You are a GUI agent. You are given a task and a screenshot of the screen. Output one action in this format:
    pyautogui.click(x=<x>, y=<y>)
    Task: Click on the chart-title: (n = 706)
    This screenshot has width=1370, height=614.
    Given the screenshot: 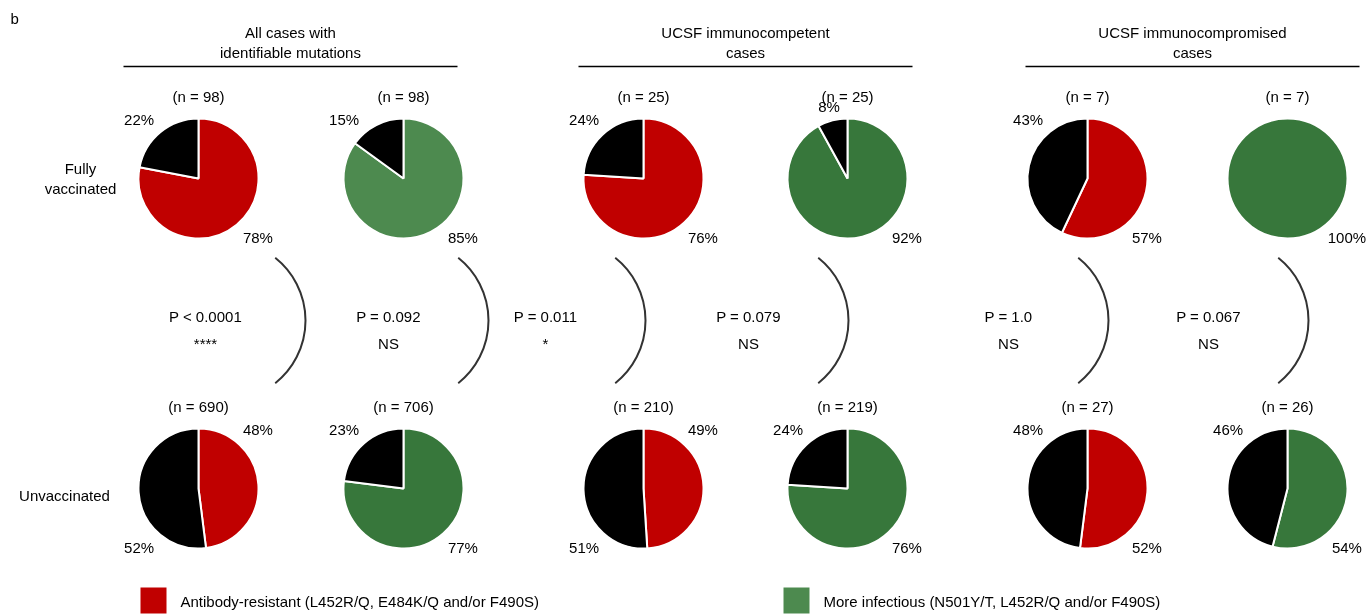 What is the action you would take?
    pyautogui.click(x=403, y=406)
    